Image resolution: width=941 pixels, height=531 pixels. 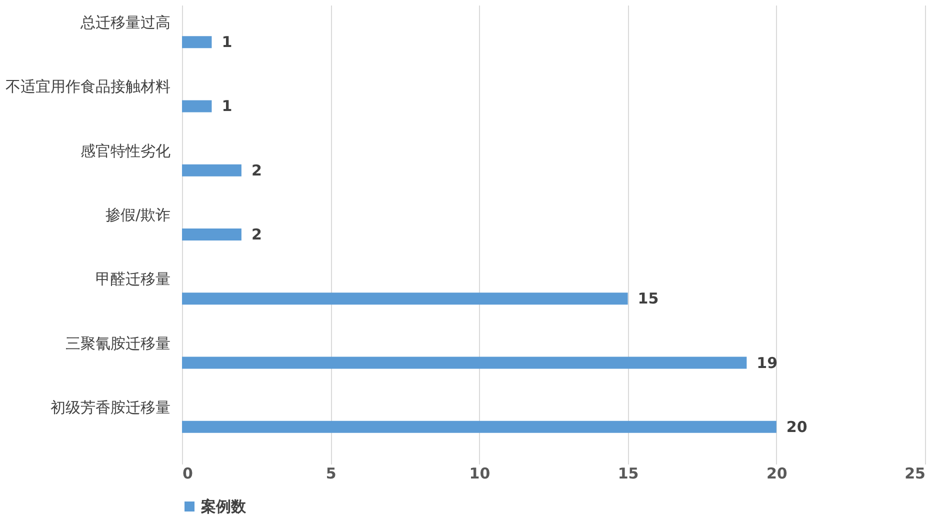 I want to click on x-tick-label: 25, so click(x=915, y=473).